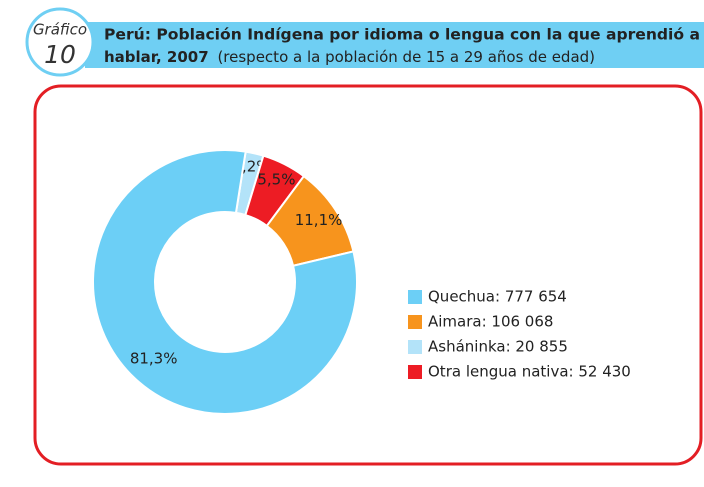 This screenshot has height=487, width=704. What do you see at coordinates (498, 347) in the screenshot?
I see `legend-label: Asháninka: 20 855` at bounding box center [498, 347].